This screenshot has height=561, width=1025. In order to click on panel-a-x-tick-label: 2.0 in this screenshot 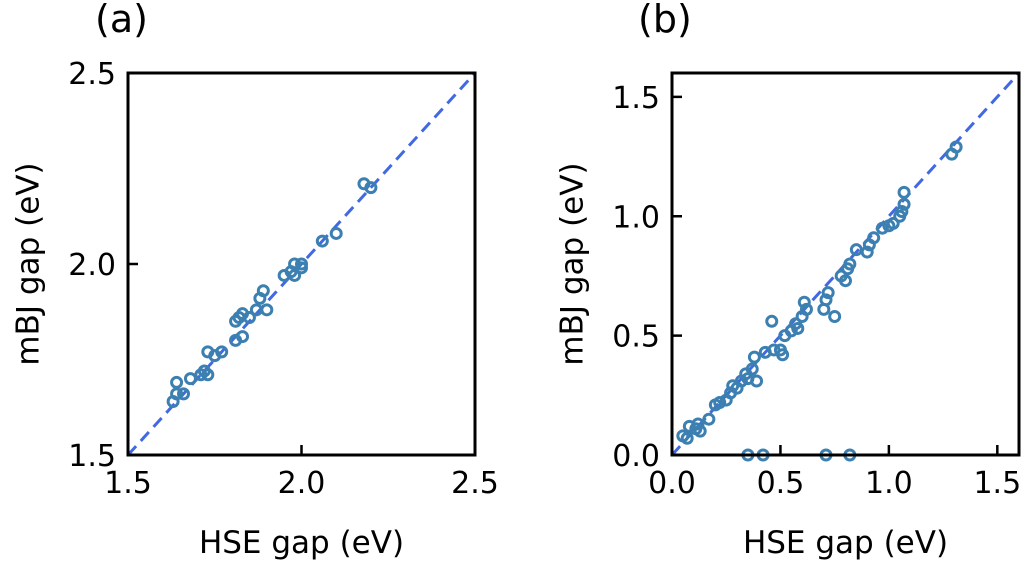, I will do `click(302, 483)`.